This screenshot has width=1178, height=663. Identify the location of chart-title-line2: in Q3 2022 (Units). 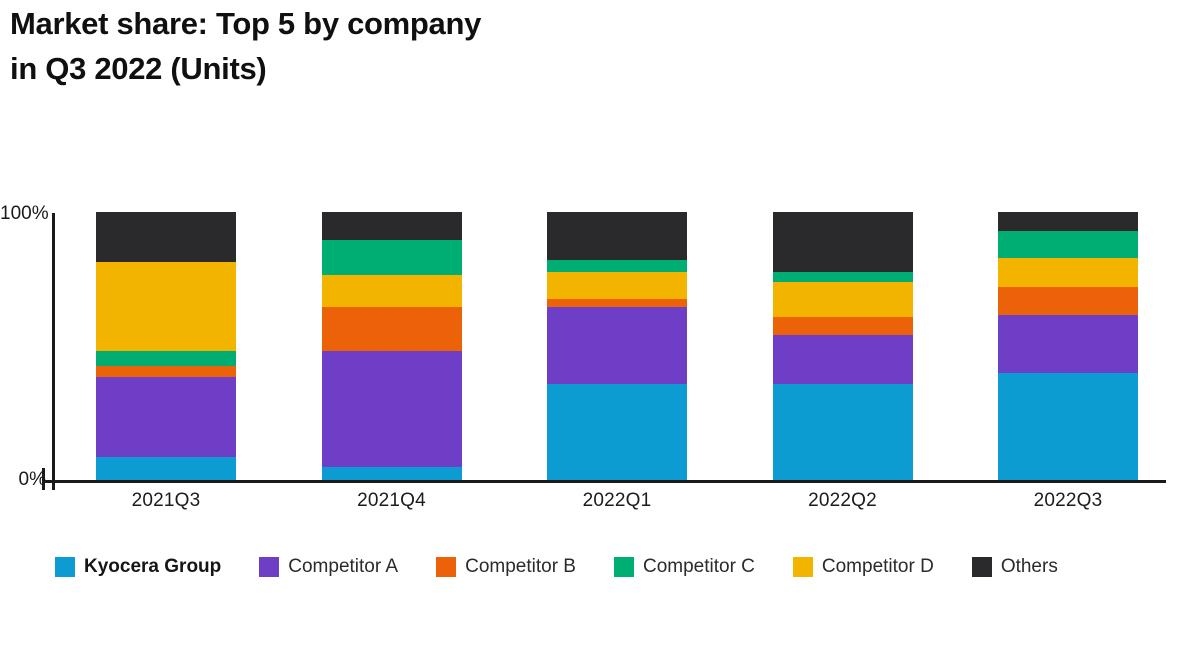
(138, 68).